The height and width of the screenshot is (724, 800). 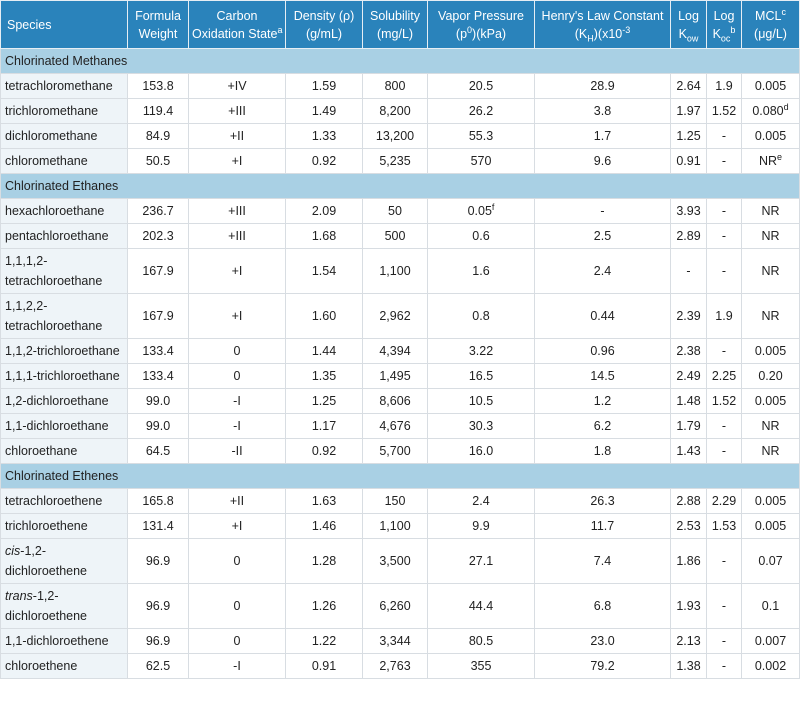 I want to click on text: (μg/L), so click(x=770, y=33).